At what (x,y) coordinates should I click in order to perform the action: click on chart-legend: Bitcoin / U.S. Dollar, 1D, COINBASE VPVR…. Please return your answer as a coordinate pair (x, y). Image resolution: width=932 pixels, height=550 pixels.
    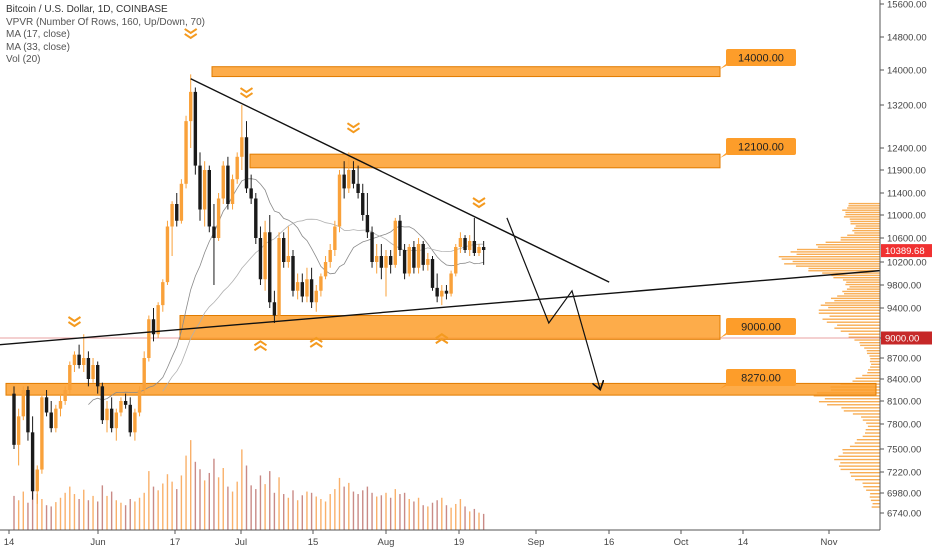
    Looking at the image, I should click on (105, 35).